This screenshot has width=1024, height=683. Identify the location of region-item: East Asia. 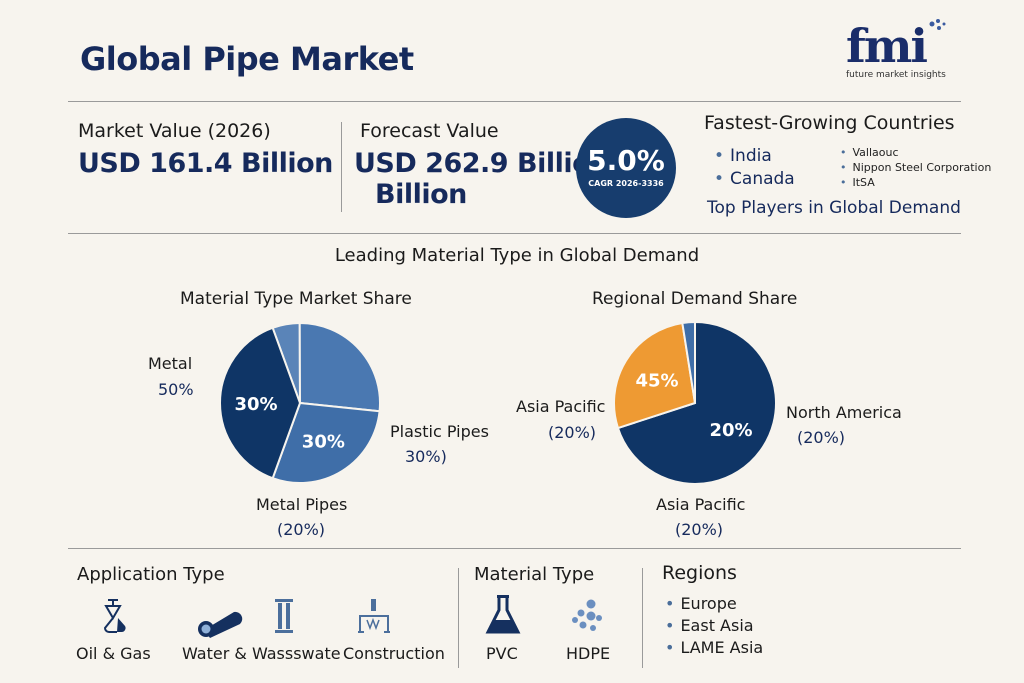
(709, 625).